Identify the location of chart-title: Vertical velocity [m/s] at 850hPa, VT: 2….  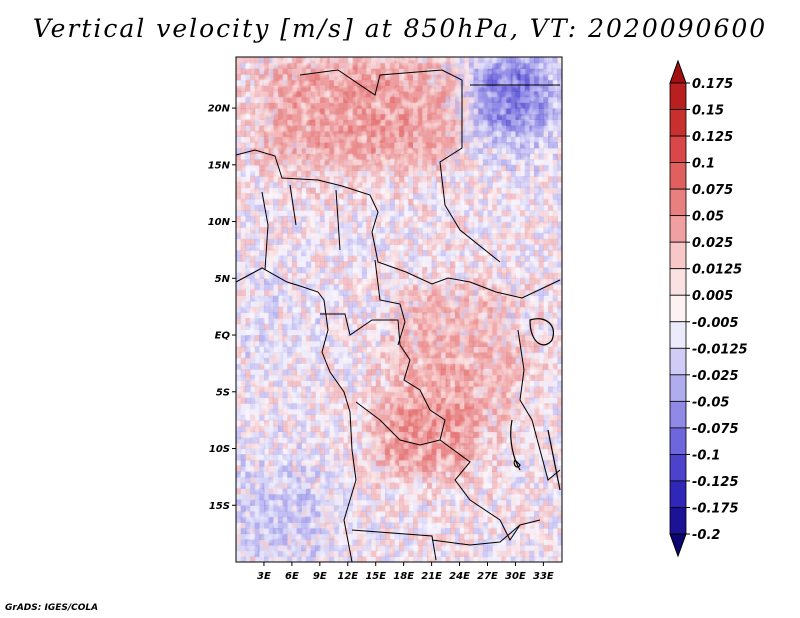
(400, 28).